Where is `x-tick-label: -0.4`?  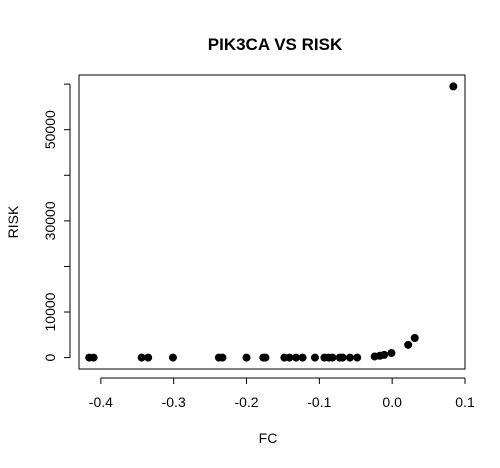
x-tick-label: -0.4 is located at coordinates (101, 402).